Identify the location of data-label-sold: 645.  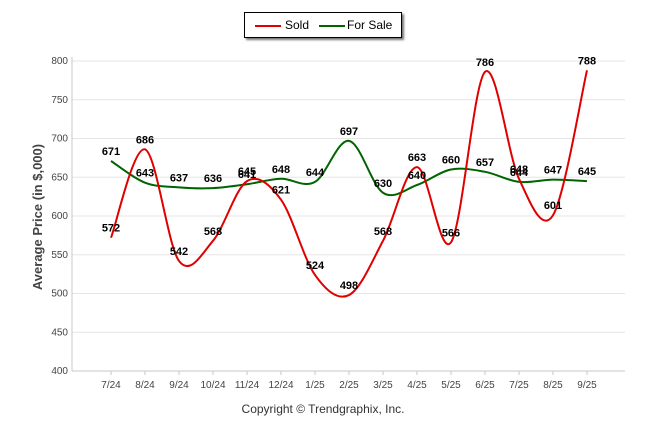
(247, 172).